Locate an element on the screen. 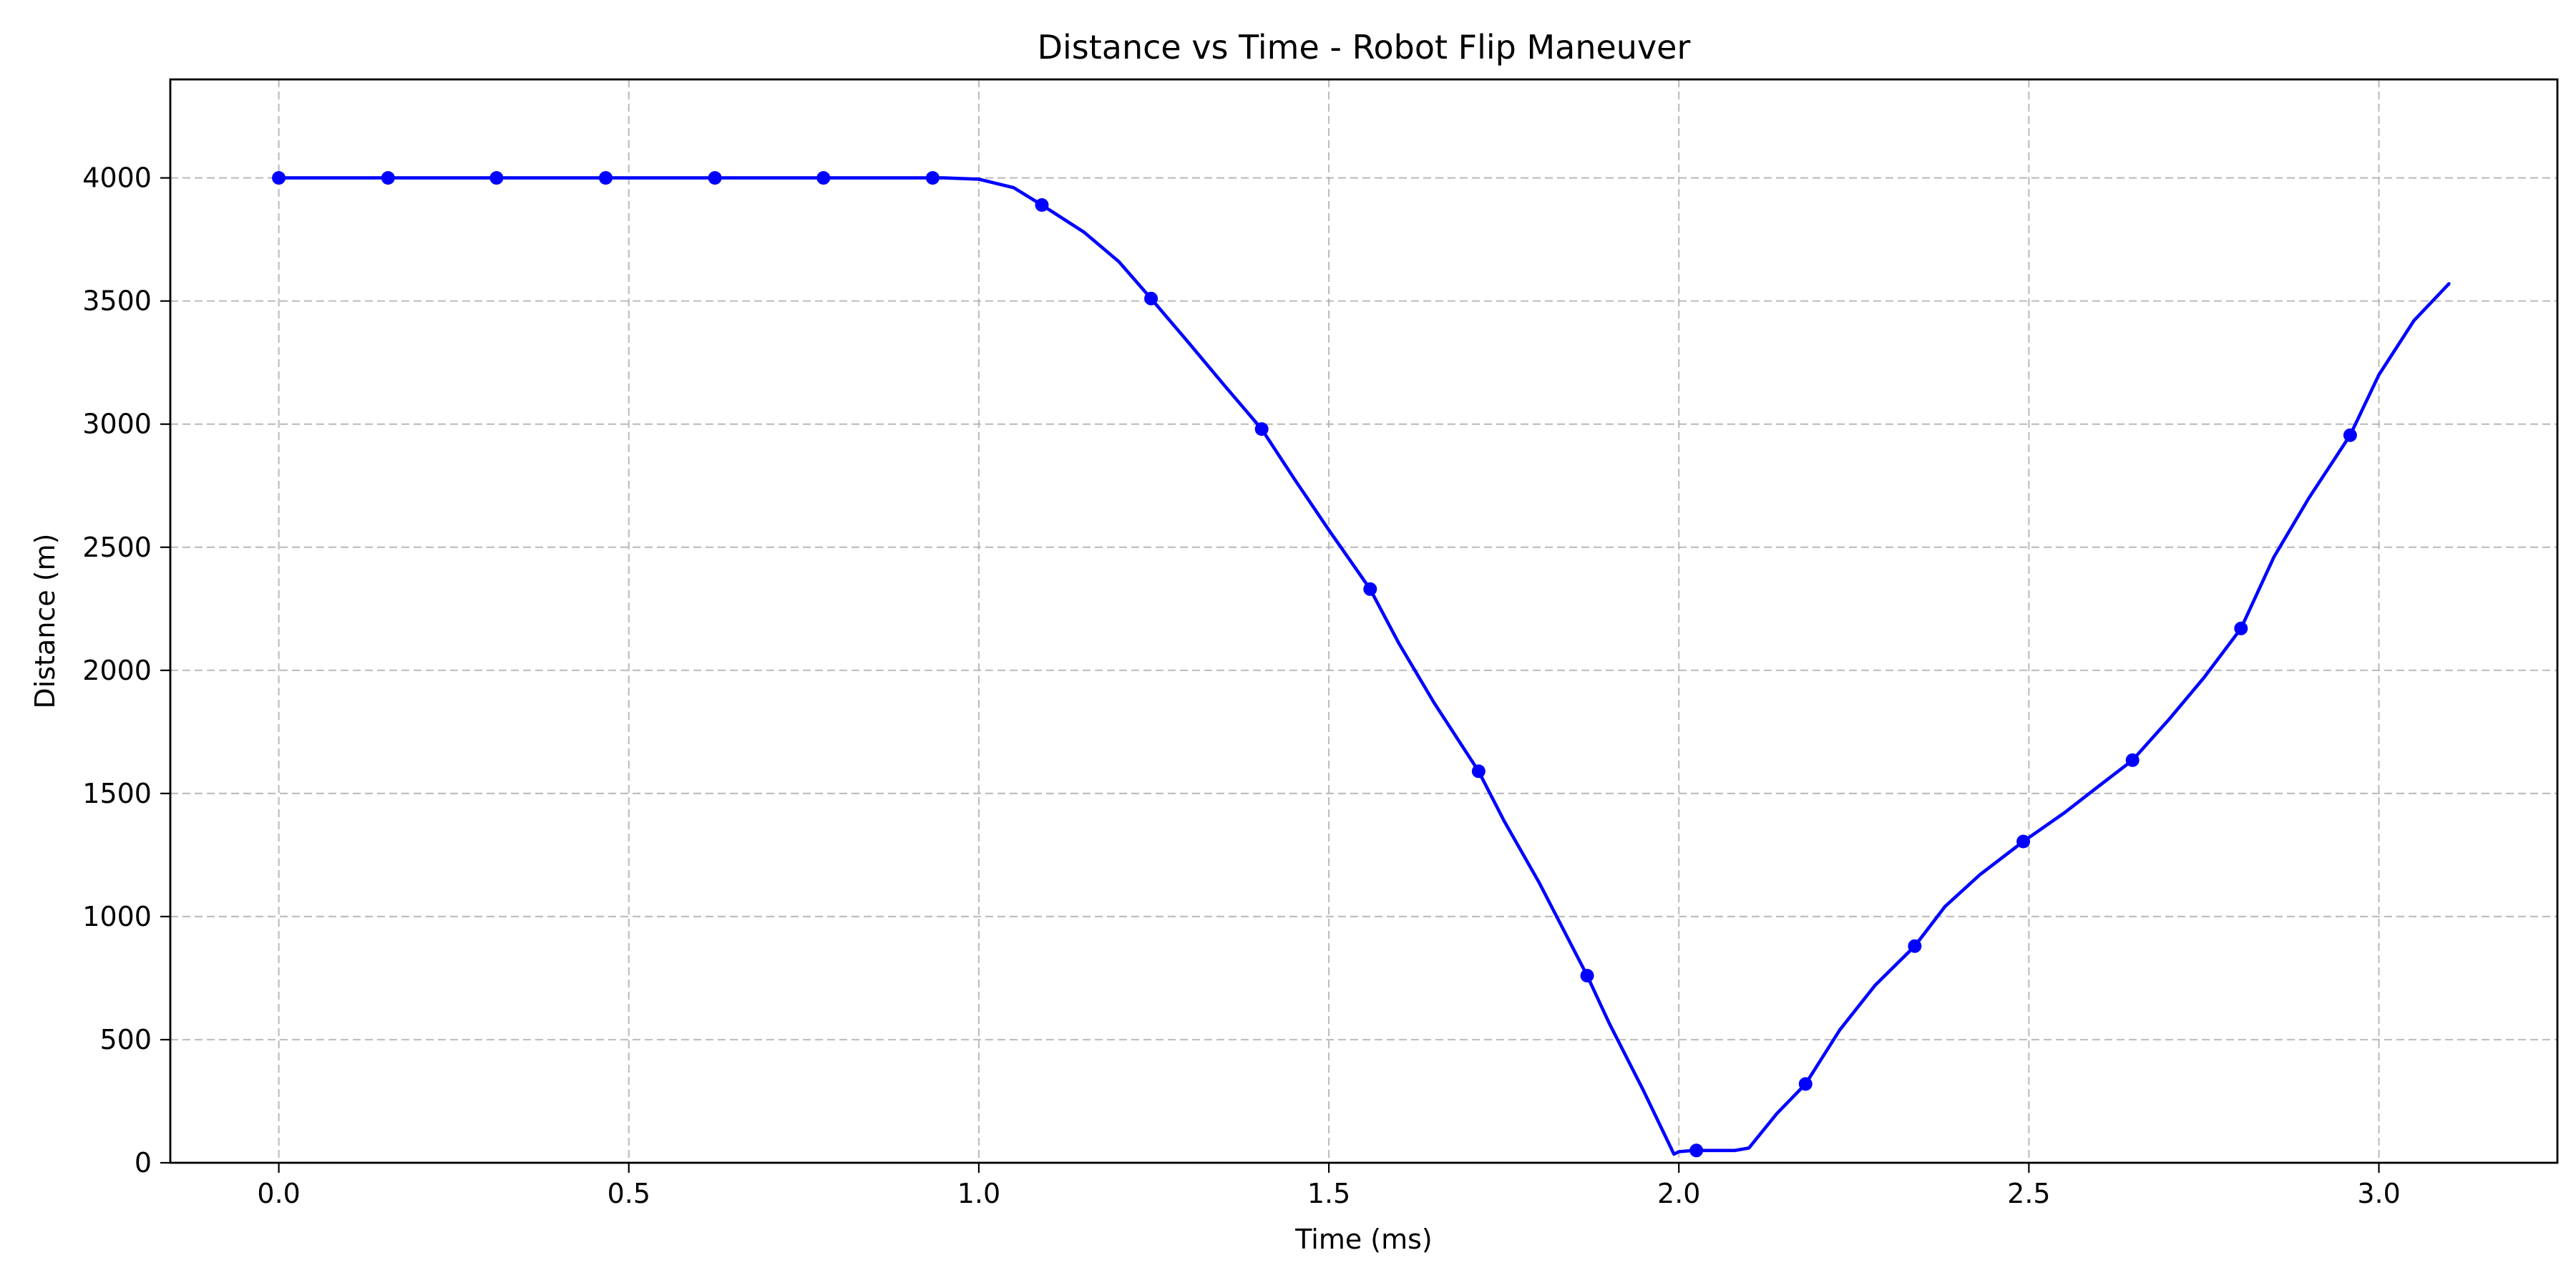 The height and width of the screenshot is (1288, 2576). x-tick-label: 2.0 is located at coordinates (1678, 1193).